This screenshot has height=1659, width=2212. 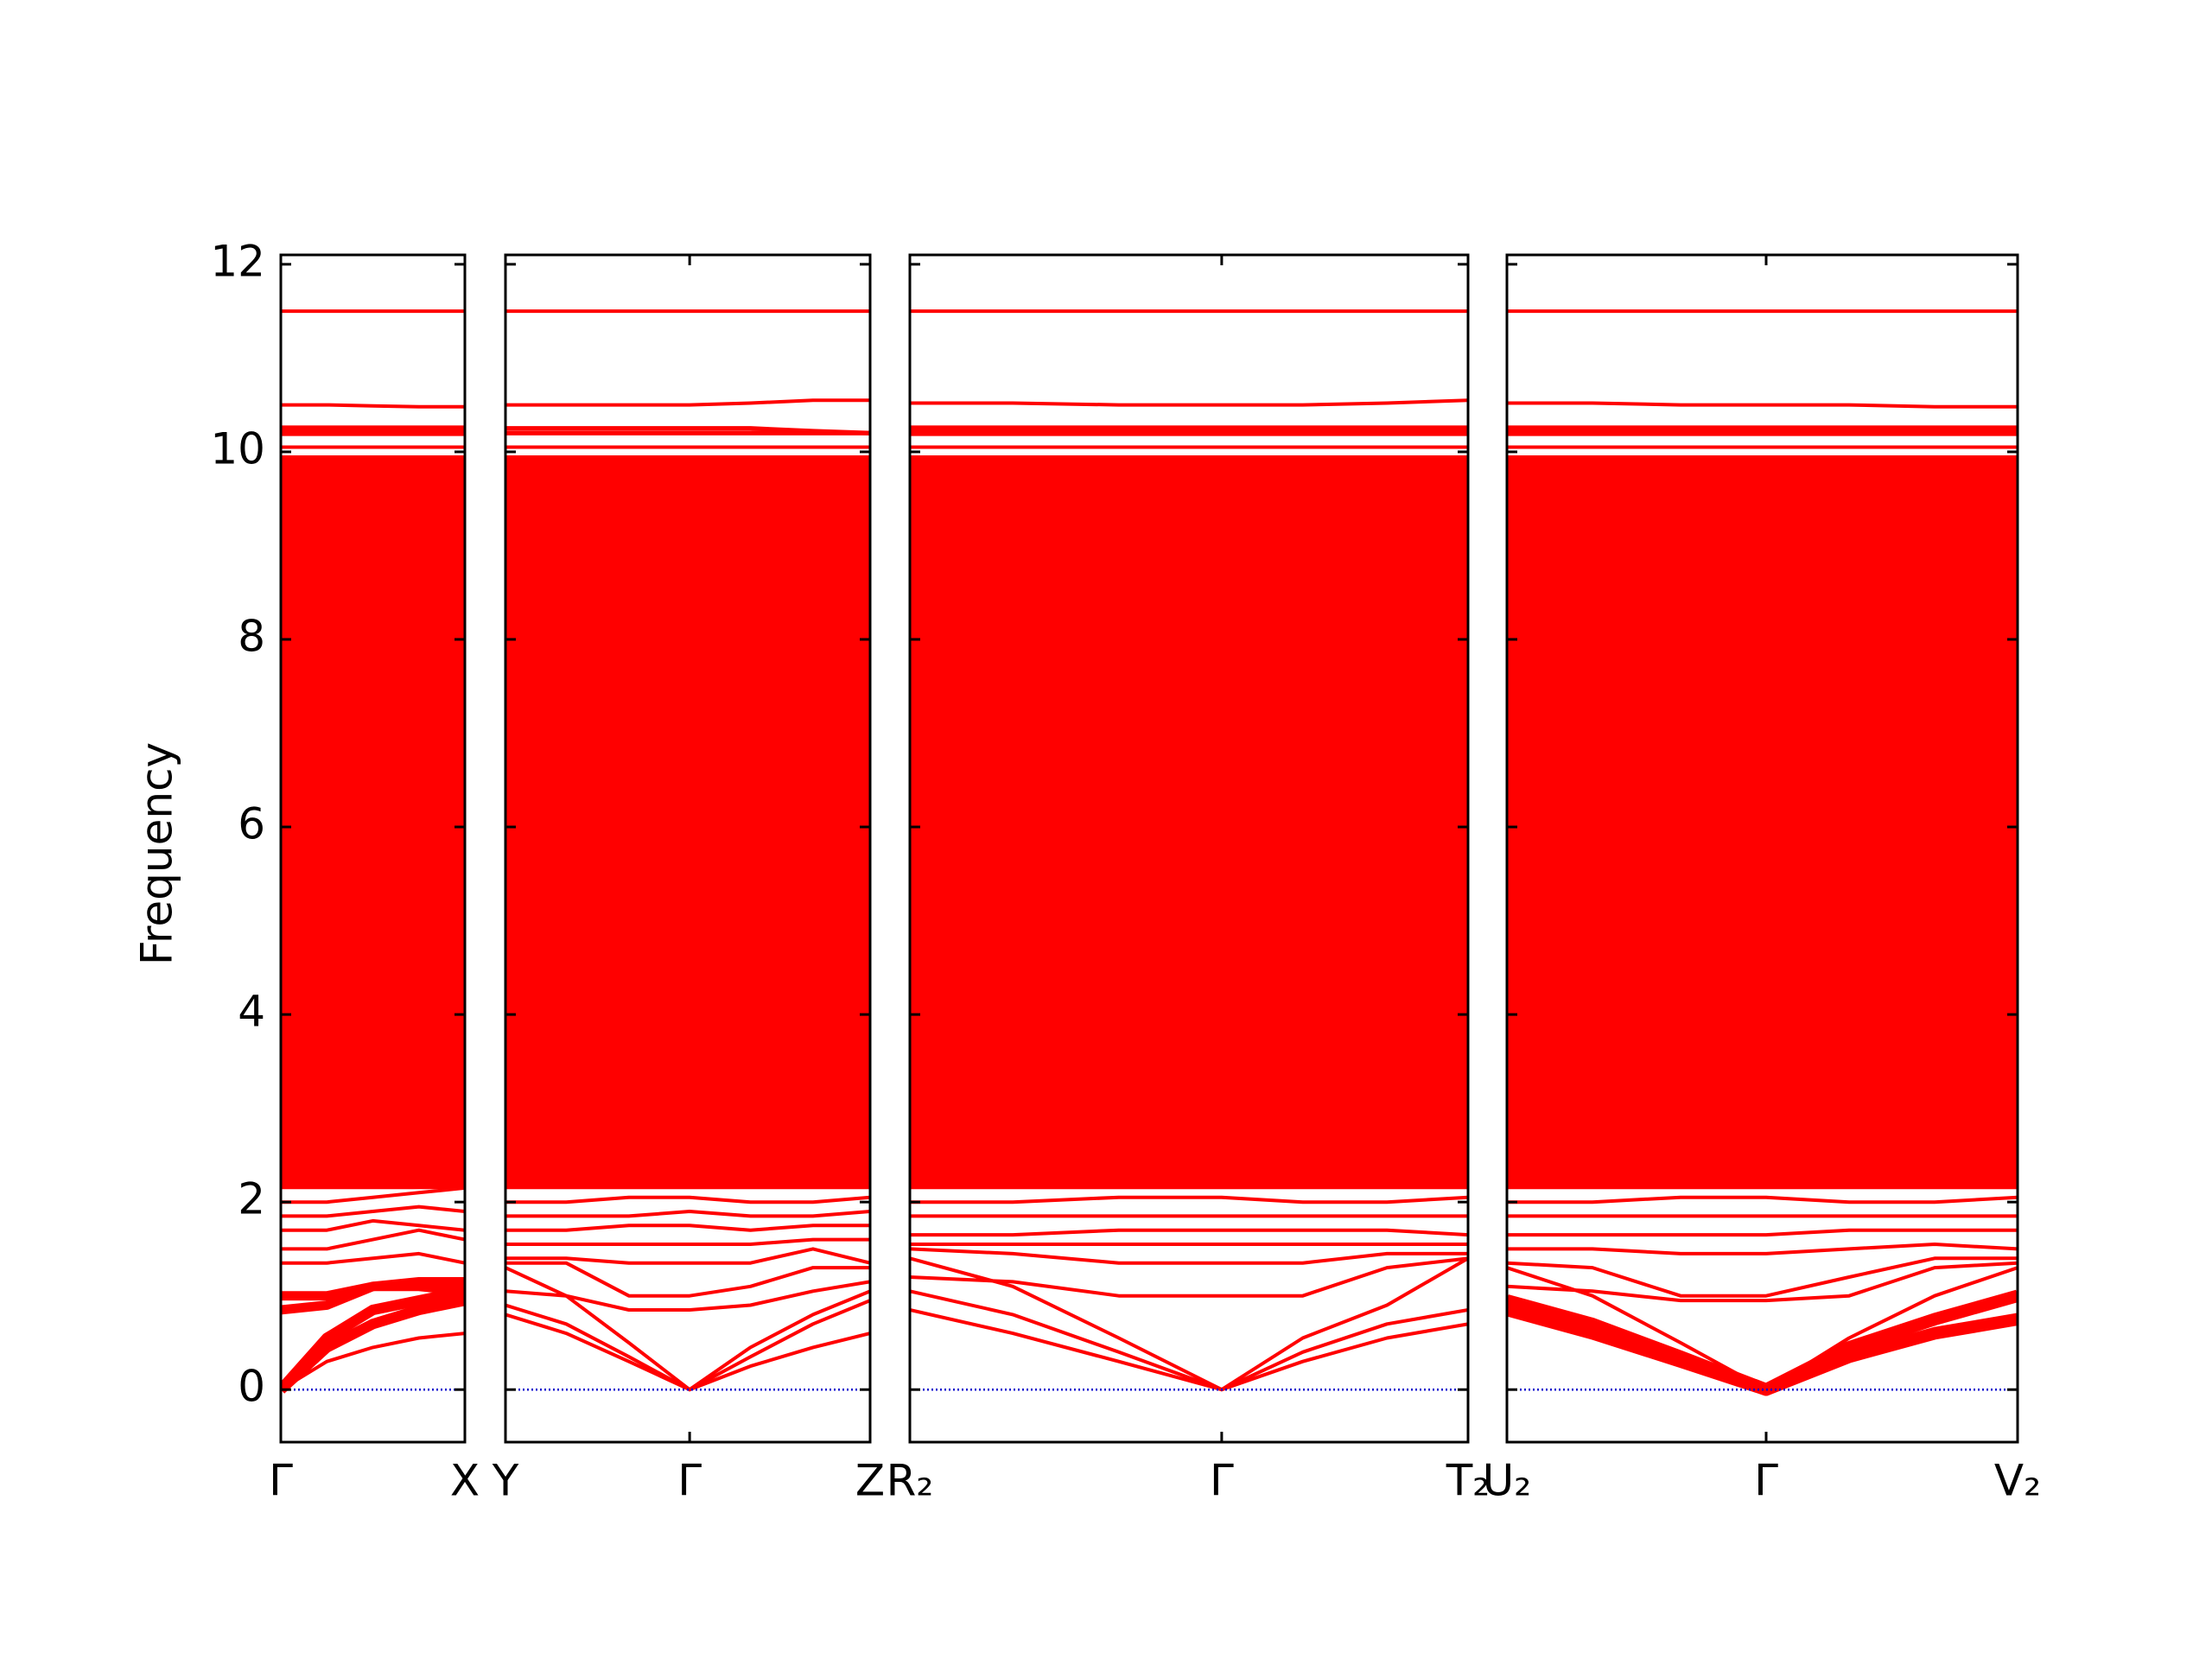 What do you see at coordinates (237, 261) in the screenshot?
I see `y-tick-label: 12` at bounding box center [237, 261].